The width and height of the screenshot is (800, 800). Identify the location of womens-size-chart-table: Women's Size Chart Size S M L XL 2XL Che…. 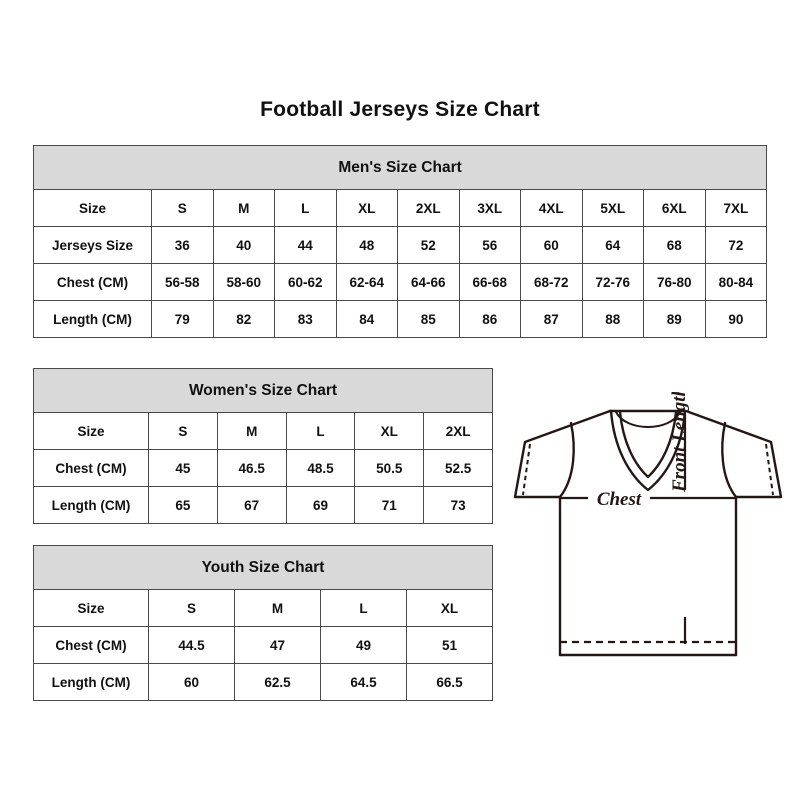
(263, 446).